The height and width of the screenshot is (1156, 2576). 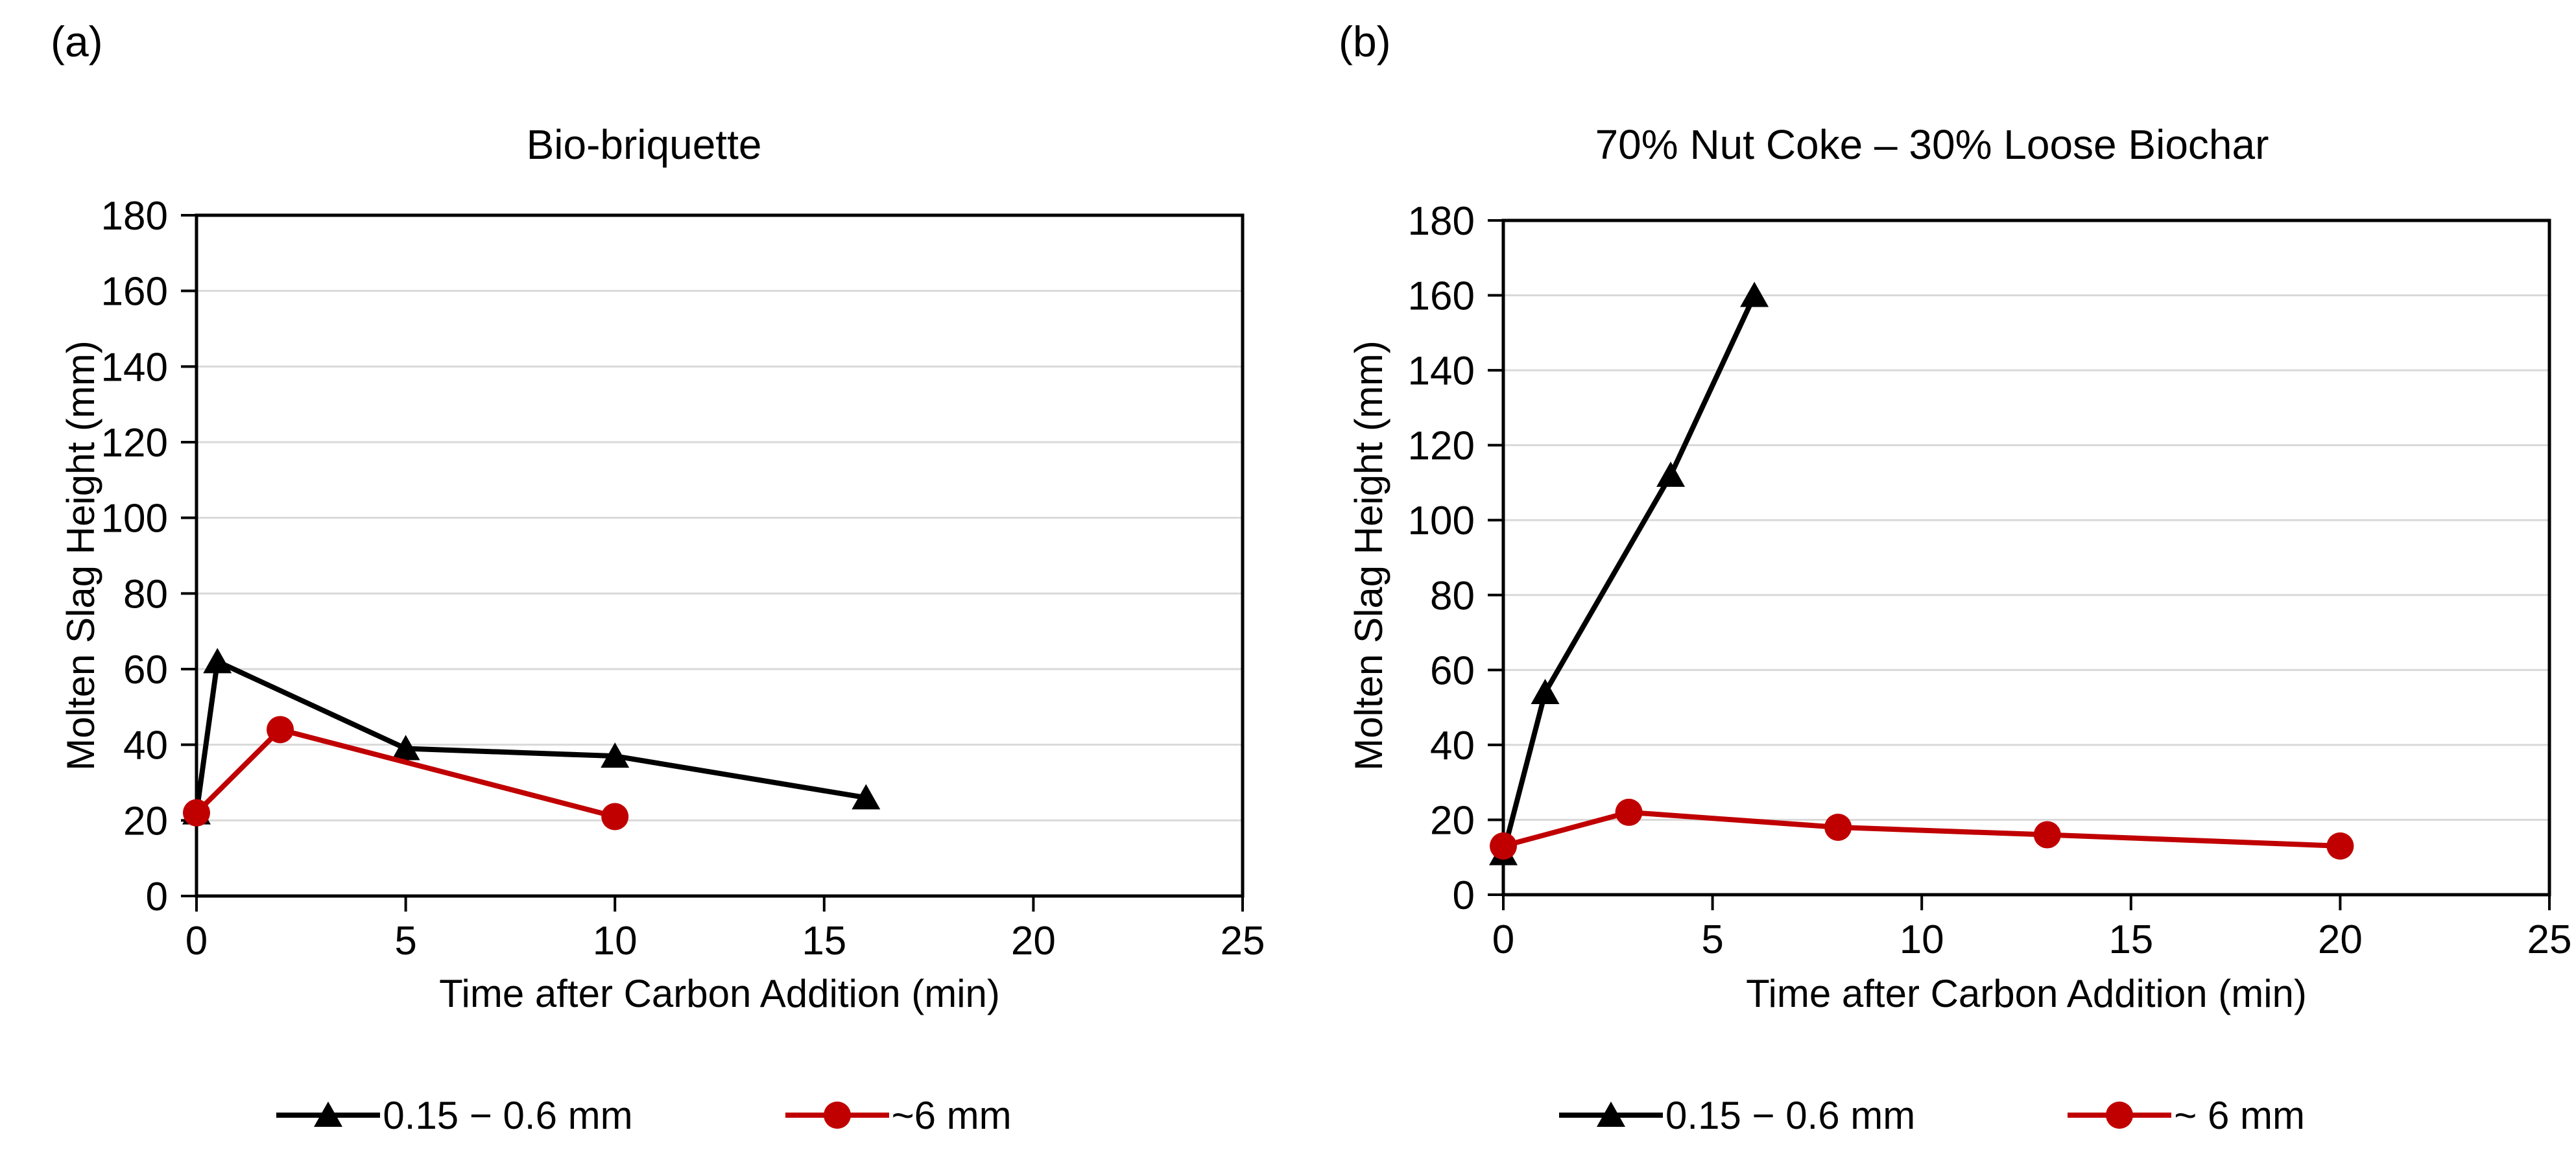 I want to click on legend-item-coarse-carbon: ~6 mm, so click(x=898, y=1115).